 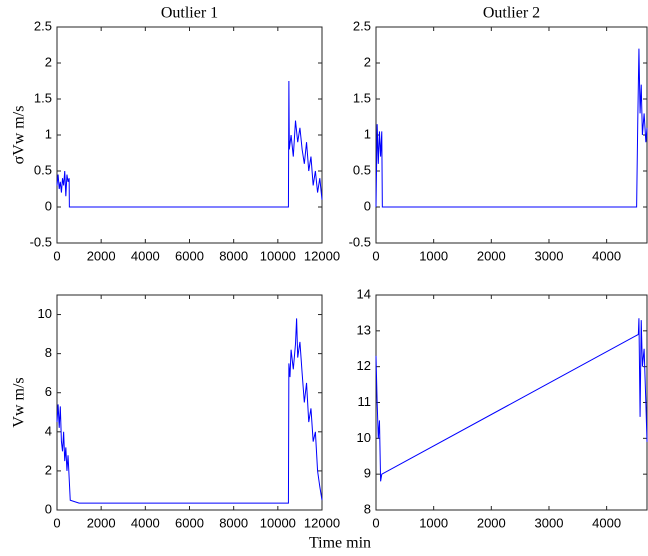 What do you see at coordinates (511, 13) in the screenshot?
I see `subplot-title: Outlier 2` at bounding box center [511, 13].